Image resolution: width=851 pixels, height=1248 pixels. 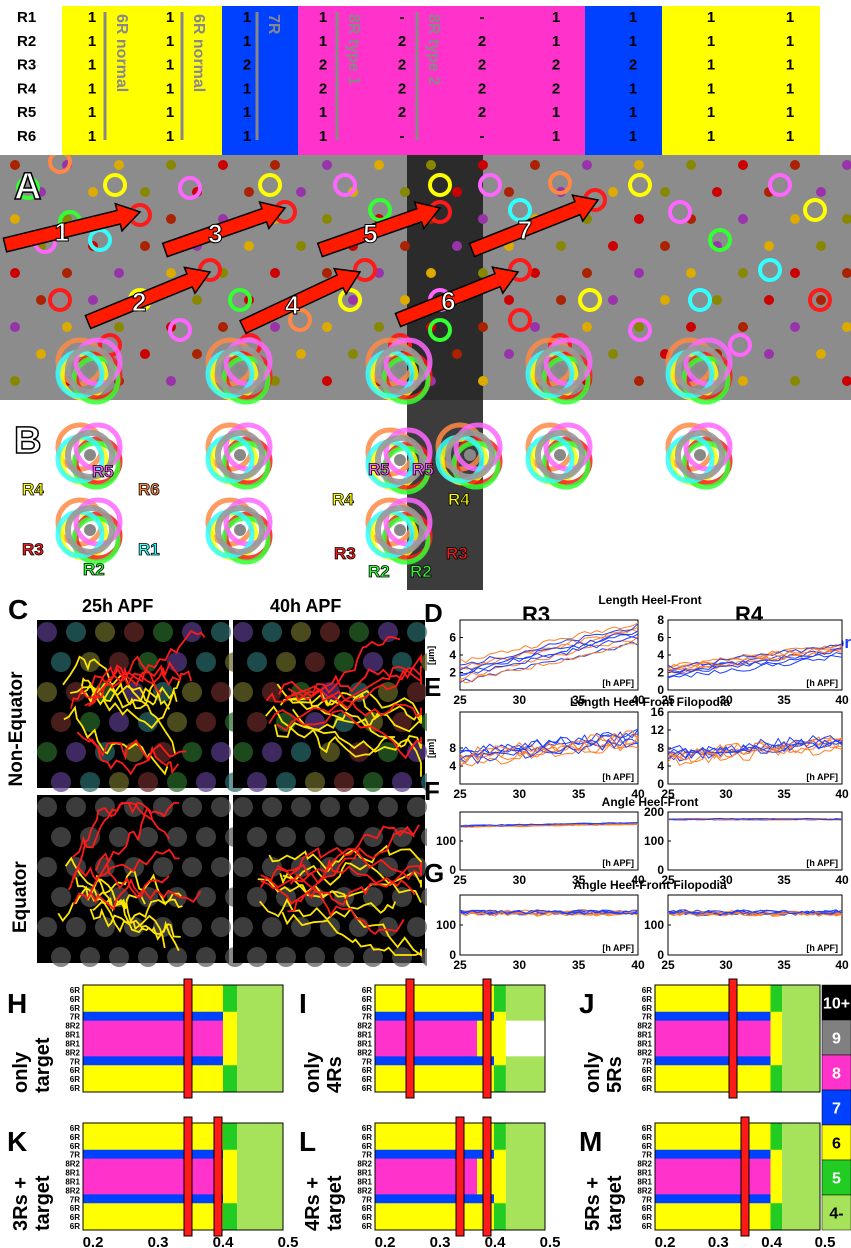 What do you see at coordinates (460, 794) in the screenshot?
I see `x-tick-label: 25` at bounding box center [460, 794].